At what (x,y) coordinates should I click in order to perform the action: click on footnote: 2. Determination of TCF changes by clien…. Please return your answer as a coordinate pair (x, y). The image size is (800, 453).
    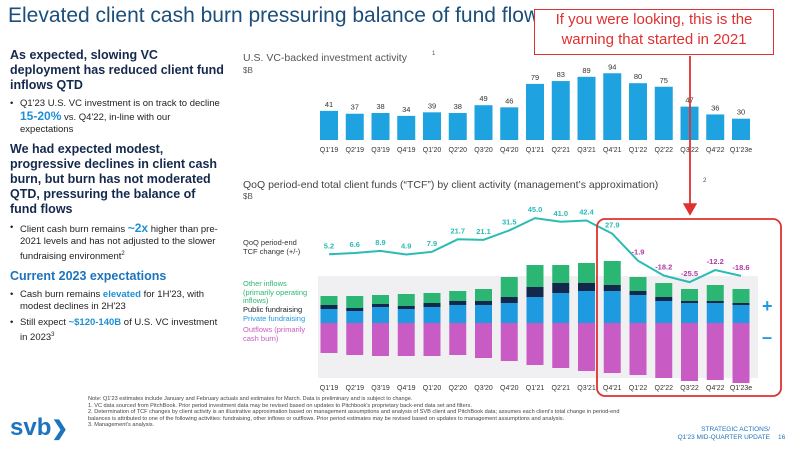
    Looking at the image, I should click on (354, 415).